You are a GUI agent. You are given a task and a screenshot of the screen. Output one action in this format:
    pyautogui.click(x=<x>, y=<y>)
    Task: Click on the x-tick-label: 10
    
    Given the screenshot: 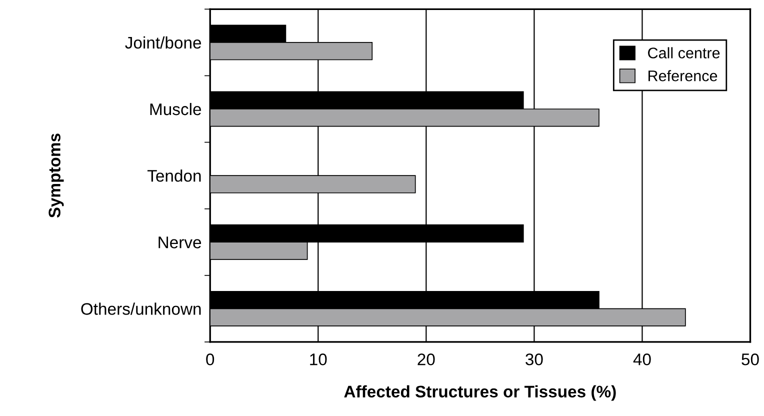 What is the action you would take?
    pyautogui.click(x=318, y=360)
    